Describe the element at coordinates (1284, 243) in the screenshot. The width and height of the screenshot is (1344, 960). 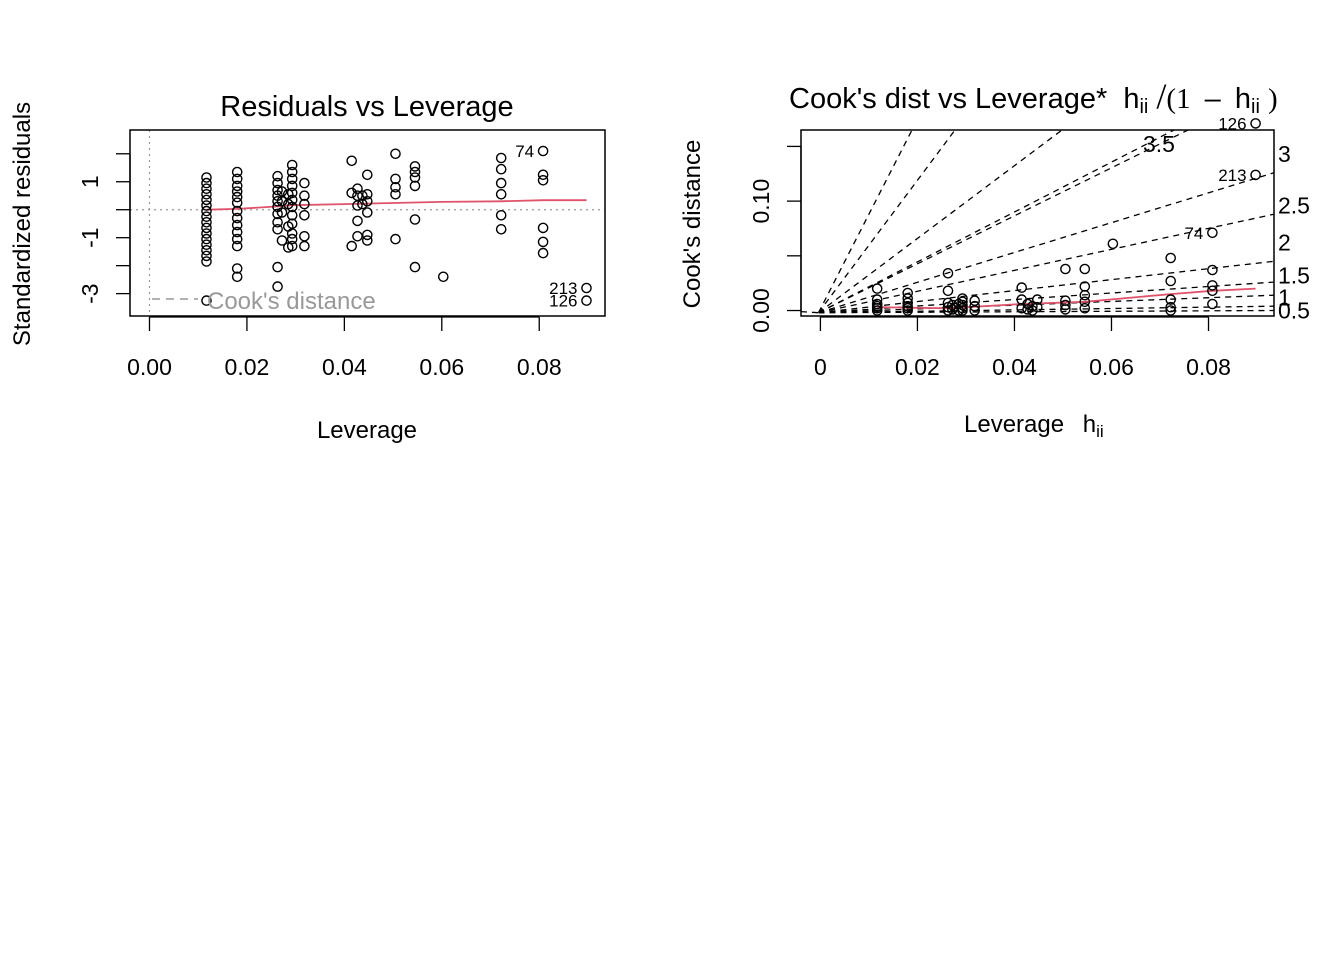
I see `contour-level-label: 2` at that location.